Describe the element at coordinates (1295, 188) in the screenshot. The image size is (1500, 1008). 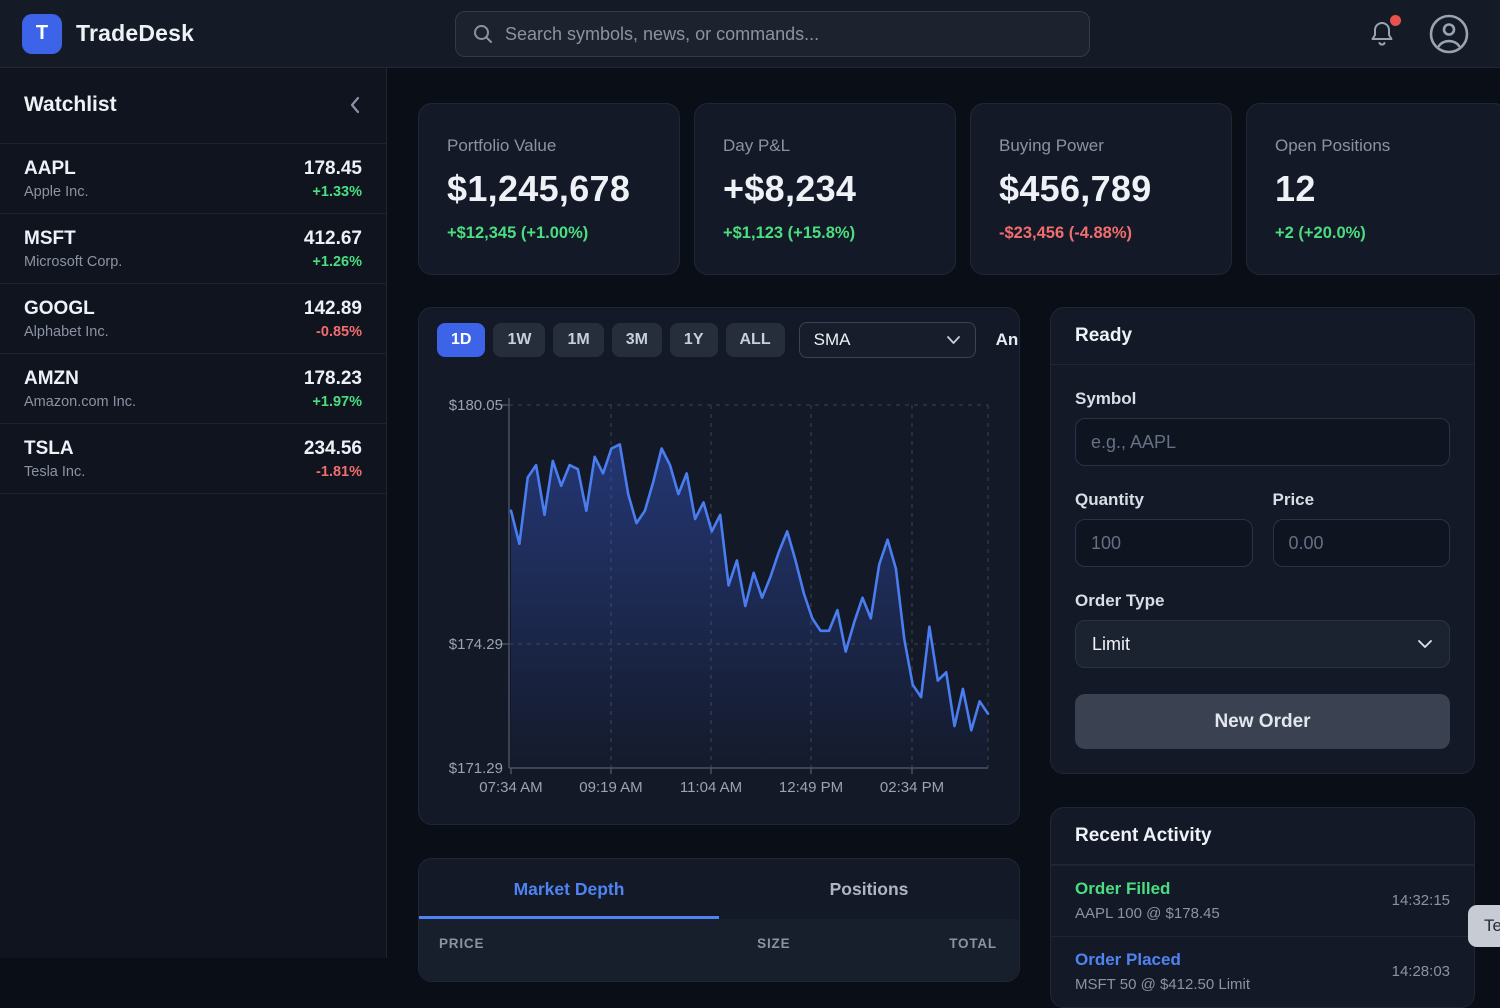
I see `stat-value: 12` at that location.